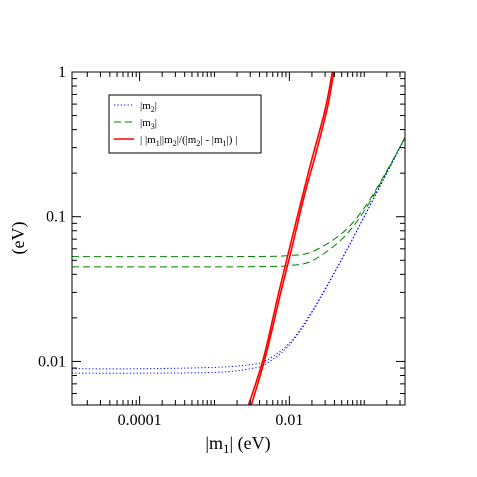 This screenshot has width=477, height=477. Describe the element at coordinates (62, 72) in the screenshot. I see `y-tick-label: 1` at that location.